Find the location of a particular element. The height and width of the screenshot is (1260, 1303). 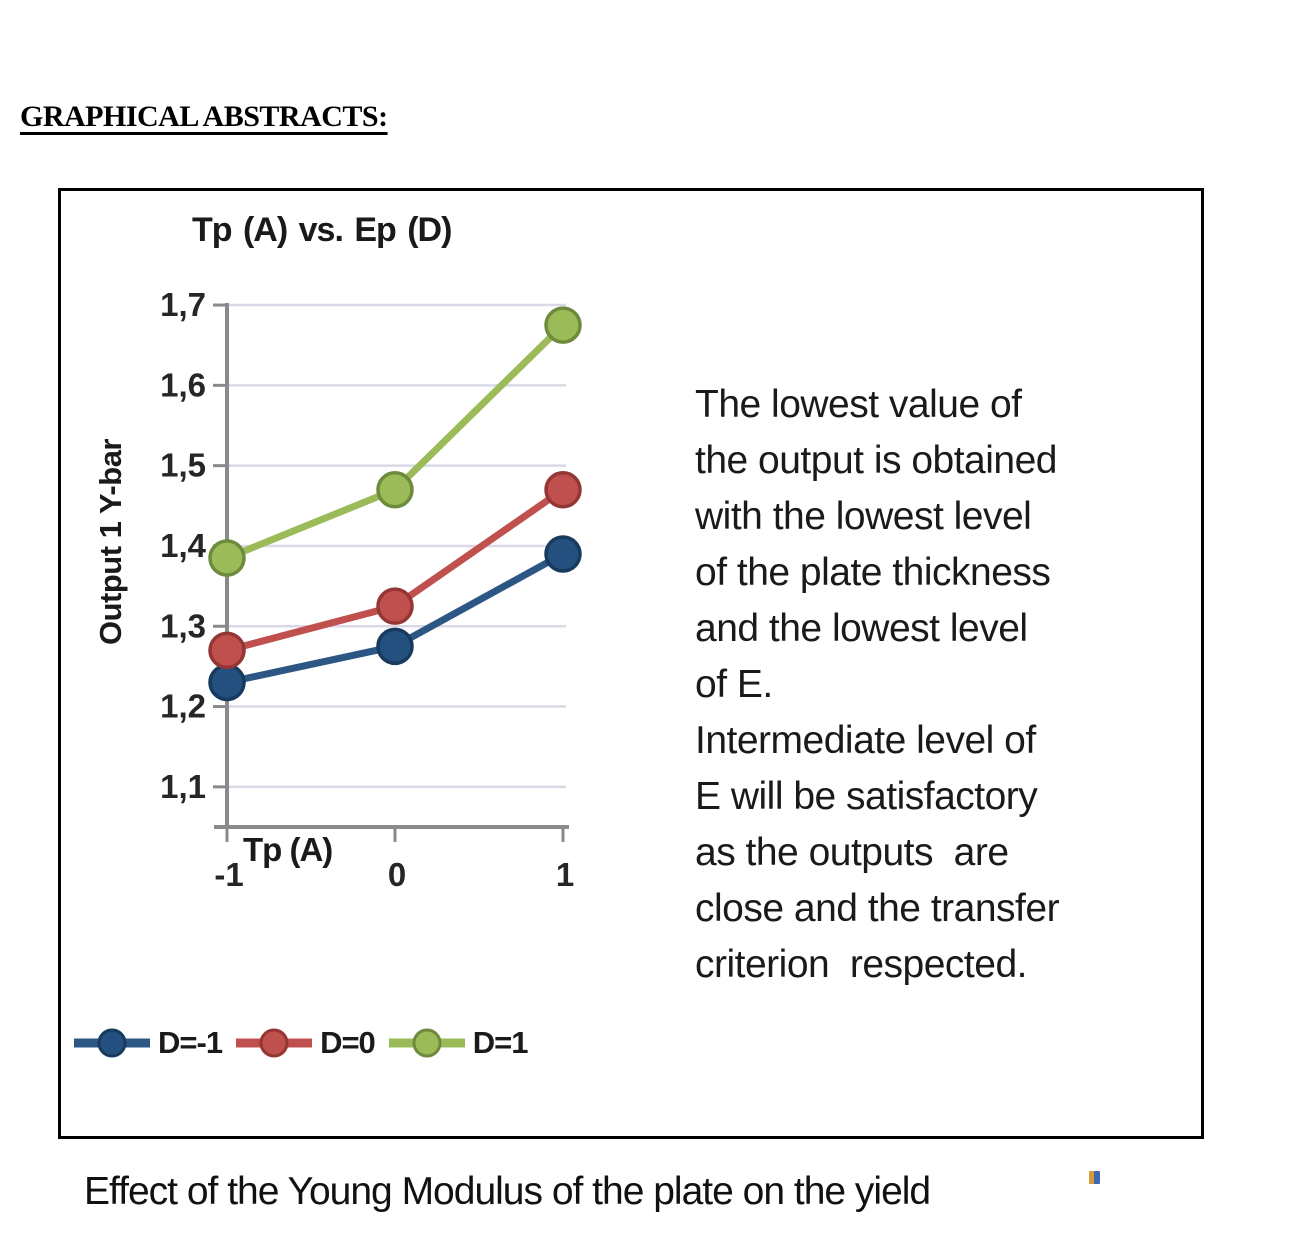

x-tick-label: 1 is located at coordinates (565, 874).